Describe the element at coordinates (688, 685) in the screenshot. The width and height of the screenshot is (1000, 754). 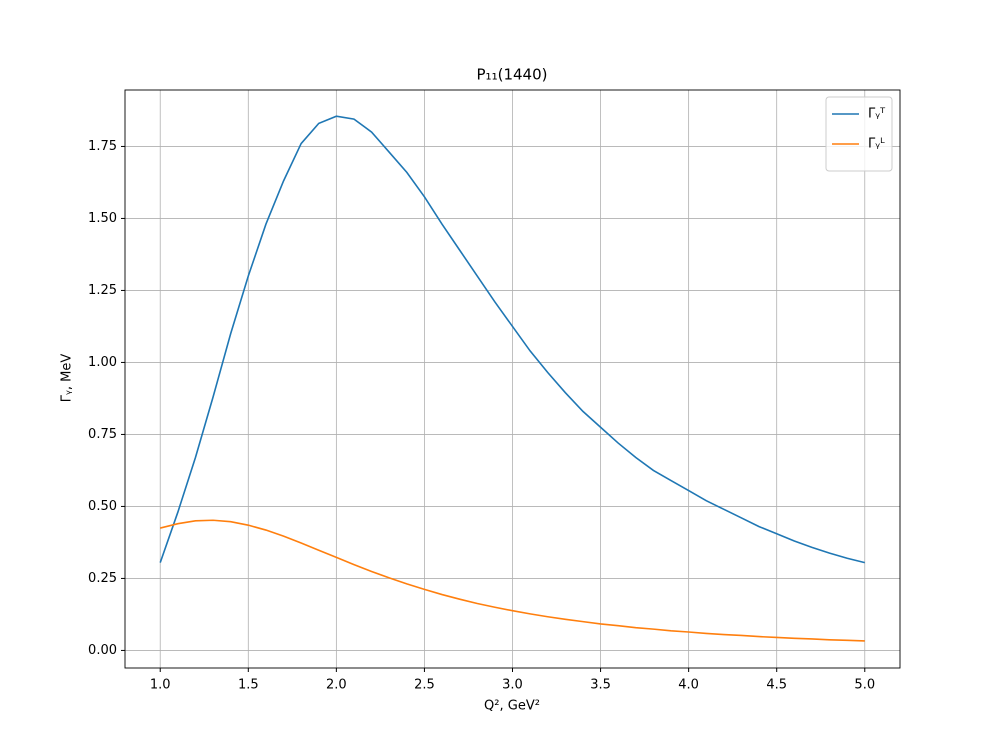
I see `x-tick-label: 4.0` at that location.